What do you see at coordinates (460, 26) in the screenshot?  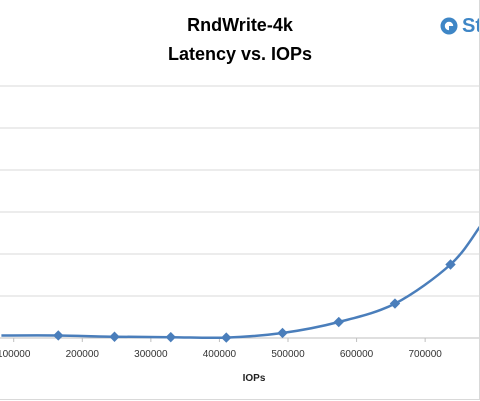 I see `brand-logo: St` at bounding box center [460, 26].